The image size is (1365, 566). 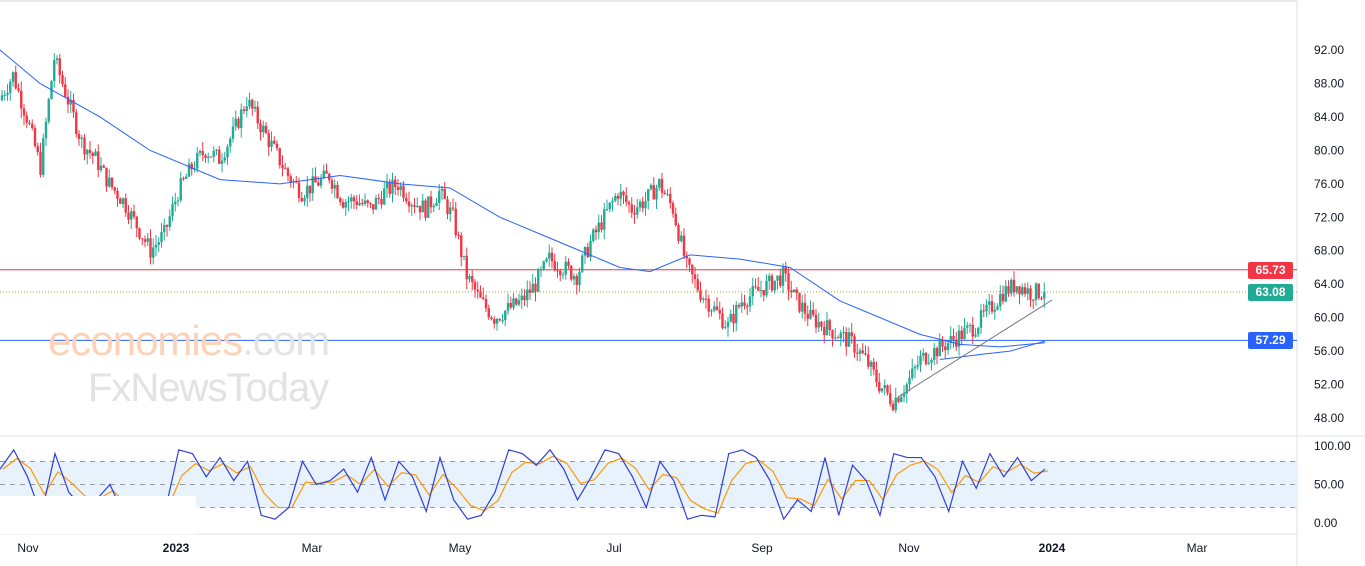 What do you see at coordinates (1329, 485) in the screenshot?
I see `osc-tick: 50.00` at bounding box center [1329, 485].